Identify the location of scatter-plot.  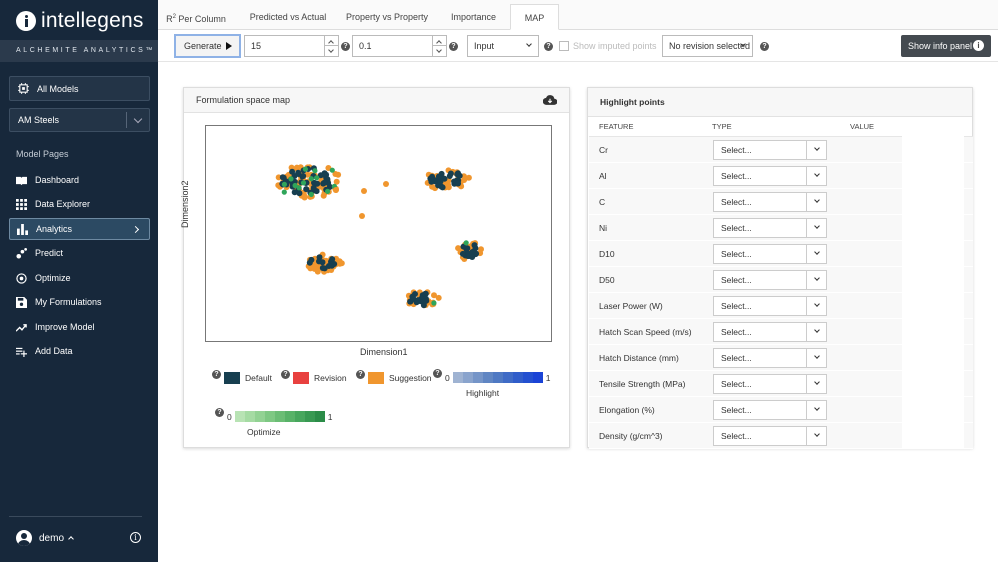
(378, 233).